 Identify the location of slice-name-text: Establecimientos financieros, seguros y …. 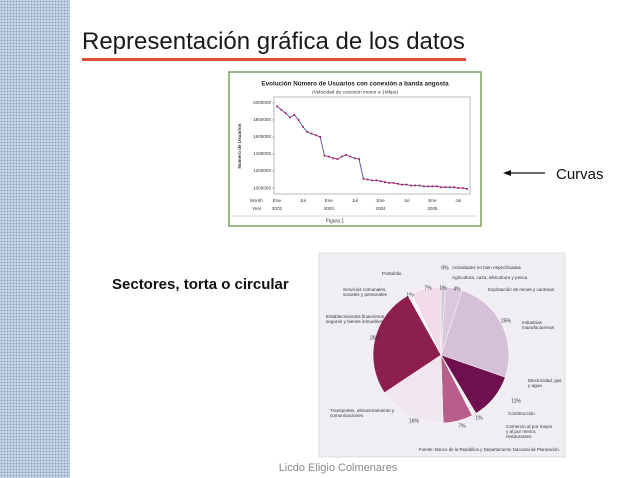
(356, 319).